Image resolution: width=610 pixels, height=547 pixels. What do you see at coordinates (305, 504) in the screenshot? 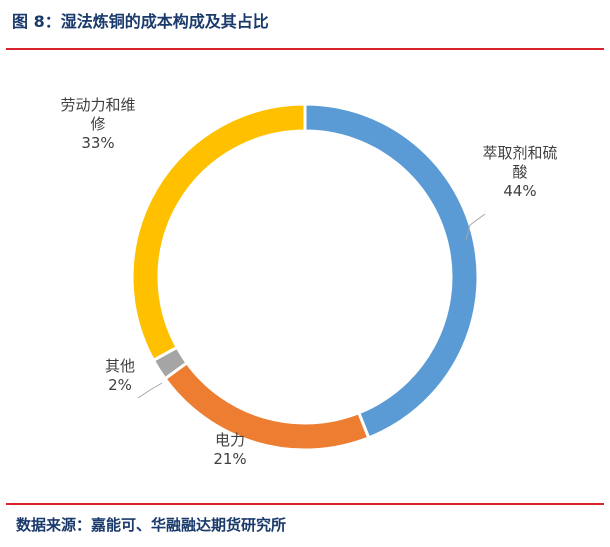
I see `bottom-divider` at bounding box center [305, 504].